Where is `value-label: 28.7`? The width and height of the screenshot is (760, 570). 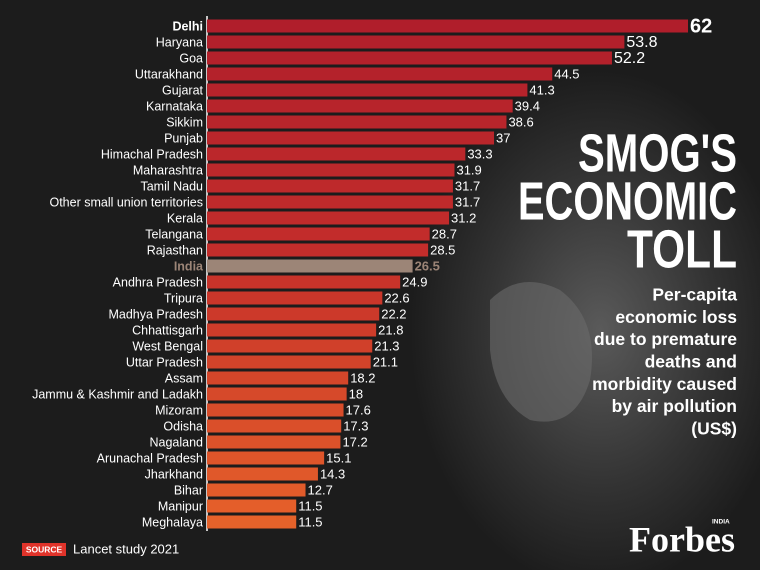 value-label: 28.7 is located at coordinates (444, 233).